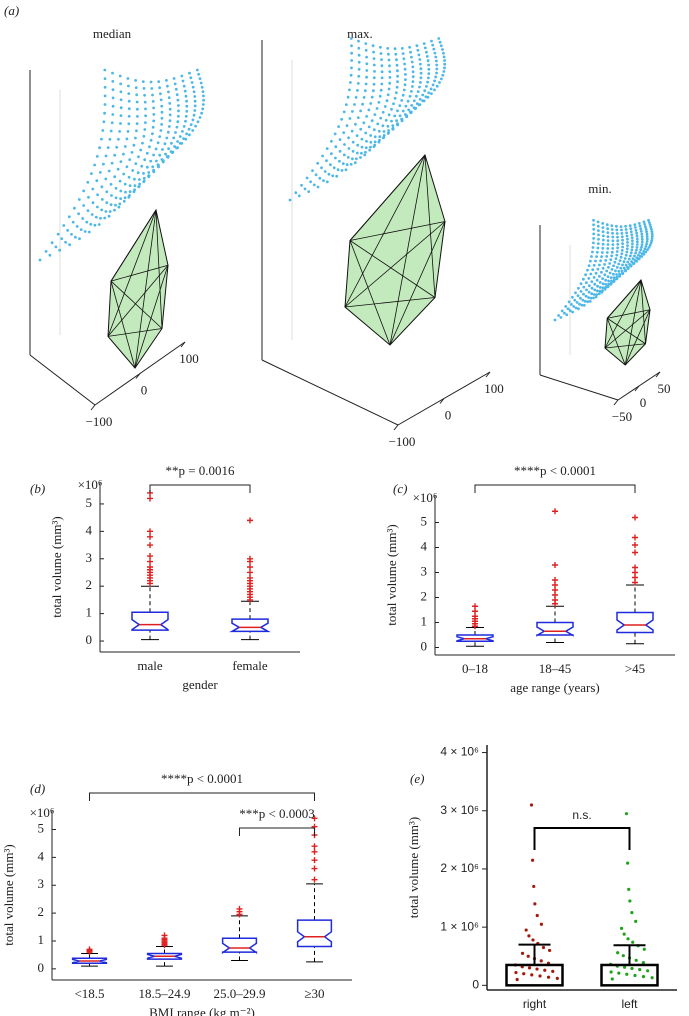 This screenshot has height=1016, width=689. Describe the element at coordinates (629, 1004) in the screenshot. I see `x-tick-label: left` at that location.